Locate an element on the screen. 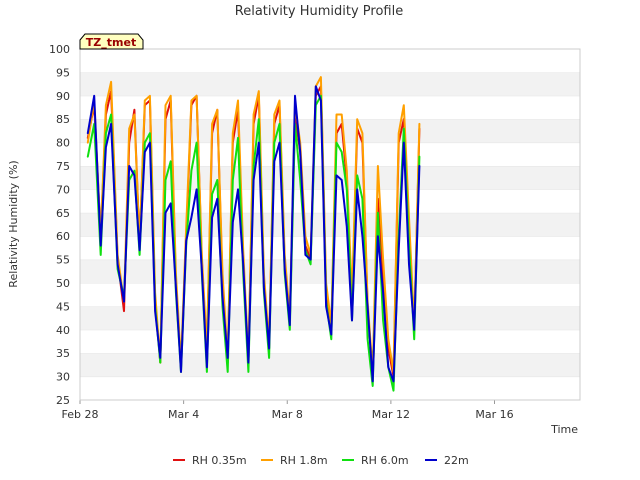 This screenshot has height=480, width=640. y-tick-label: 45 is located at coordinates (63, 306).